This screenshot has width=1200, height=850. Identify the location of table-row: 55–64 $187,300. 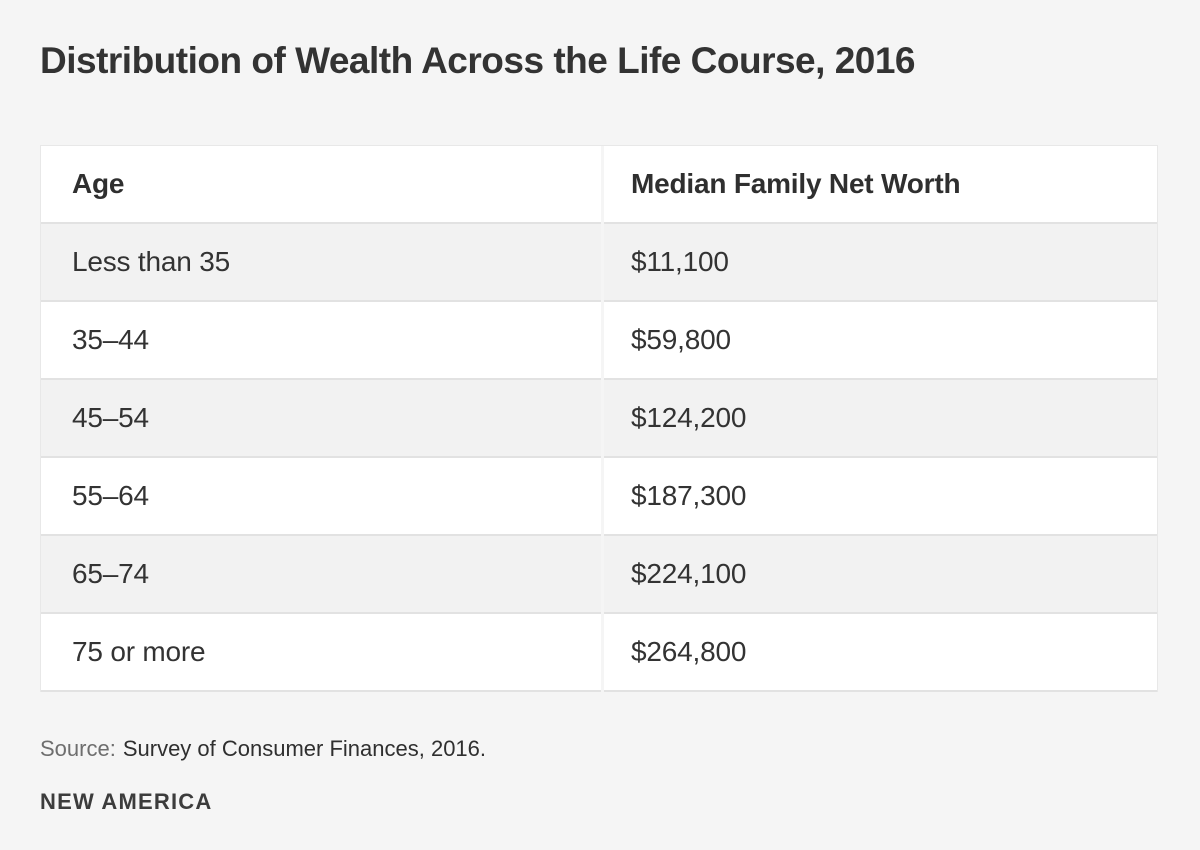
(599, 496).